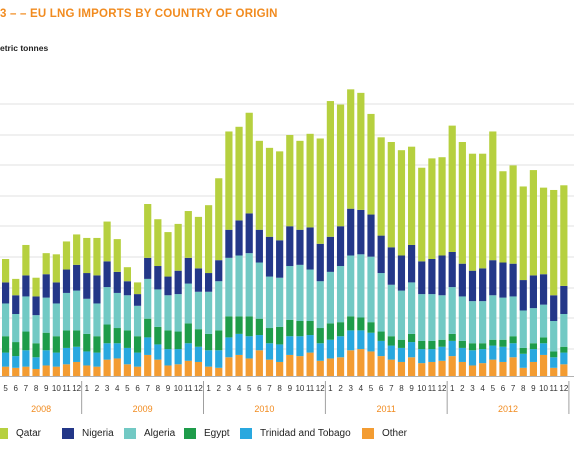 This screenshot has height=455, width=574. I want to click on year-label: 2010, so click(264, 409).